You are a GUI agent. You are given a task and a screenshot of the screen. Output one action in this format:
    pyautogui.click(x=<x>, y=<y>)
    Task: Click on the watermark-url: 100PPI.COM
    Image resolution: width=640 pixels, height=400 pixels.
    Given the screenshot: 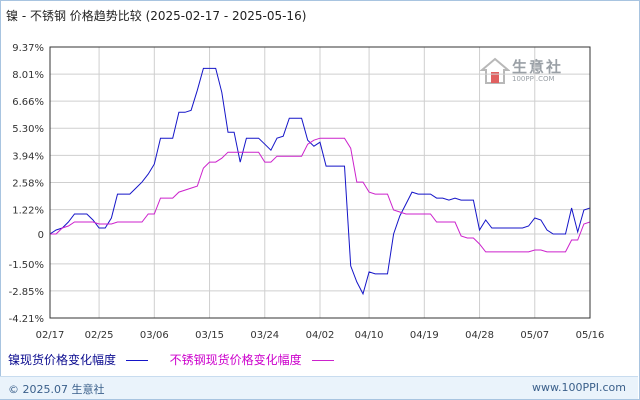 What is the action you would take?
    pyautogui.click(x=533, y=79)
    